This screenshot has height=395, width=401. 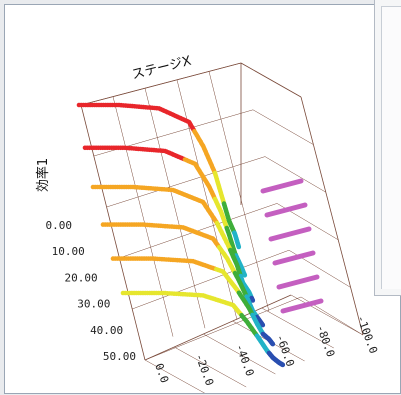 I want to click on x-tick-label: -40.0, so click(x=245, y=360).